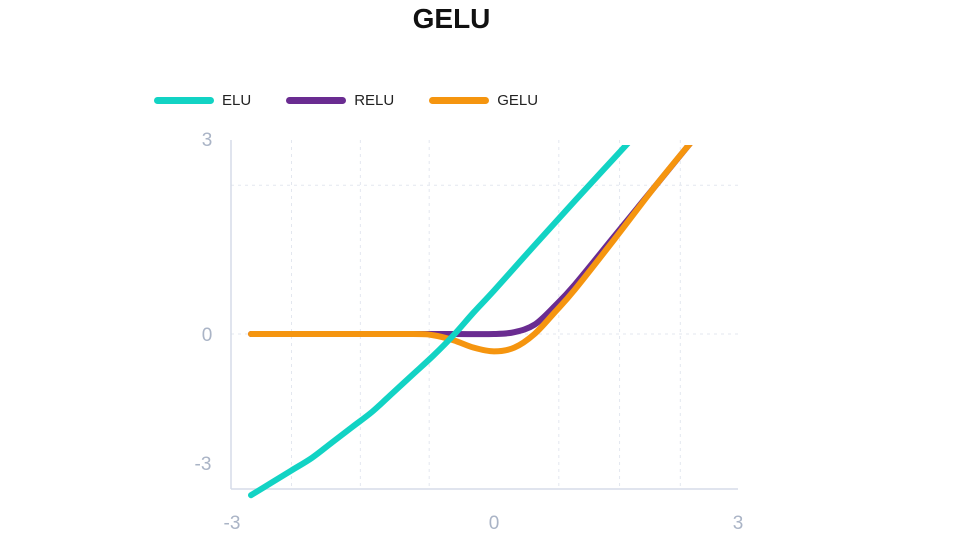 The height and width of the screenshot is (540, 960). I want to click on y-tick-label-top: 3, so click(207, 140).